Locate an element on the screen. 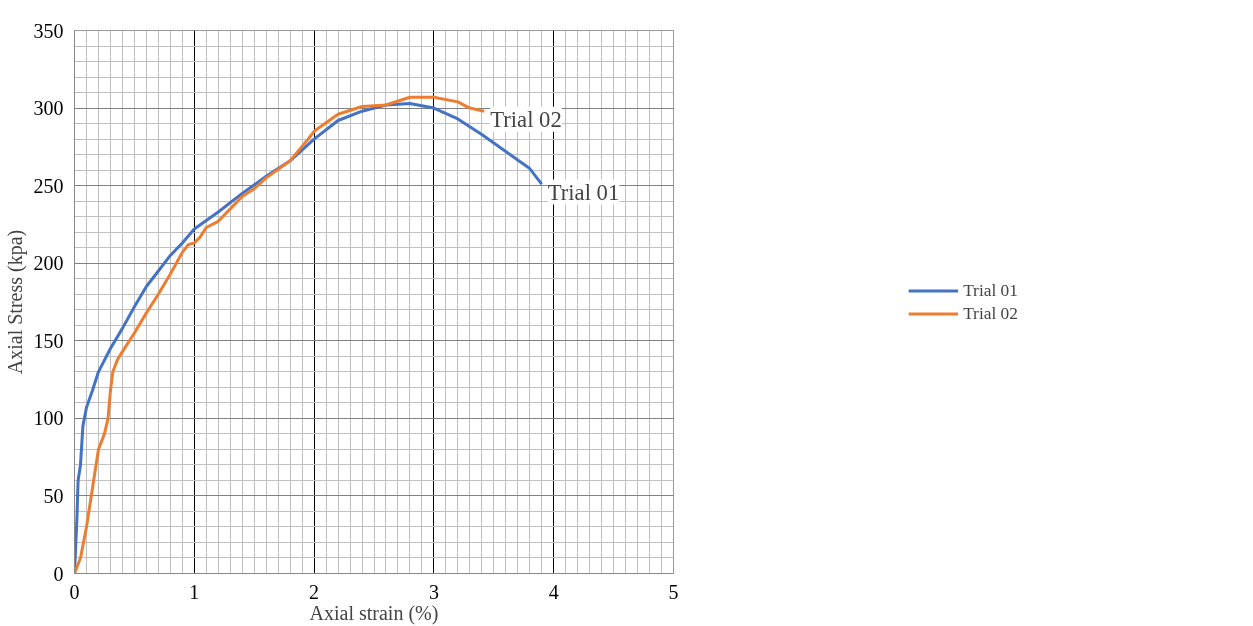 Image resolution: width=1253 pixels, height=626 pixels. x-tick-label: 1 is located at coordinates (194, 591).